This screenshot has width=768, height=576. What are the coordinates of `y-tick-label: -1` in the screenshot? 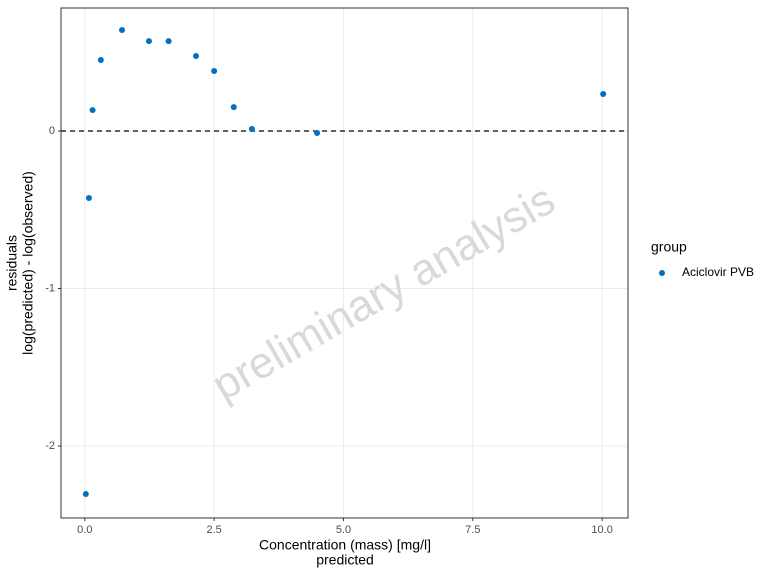 It's located at (50, 288).